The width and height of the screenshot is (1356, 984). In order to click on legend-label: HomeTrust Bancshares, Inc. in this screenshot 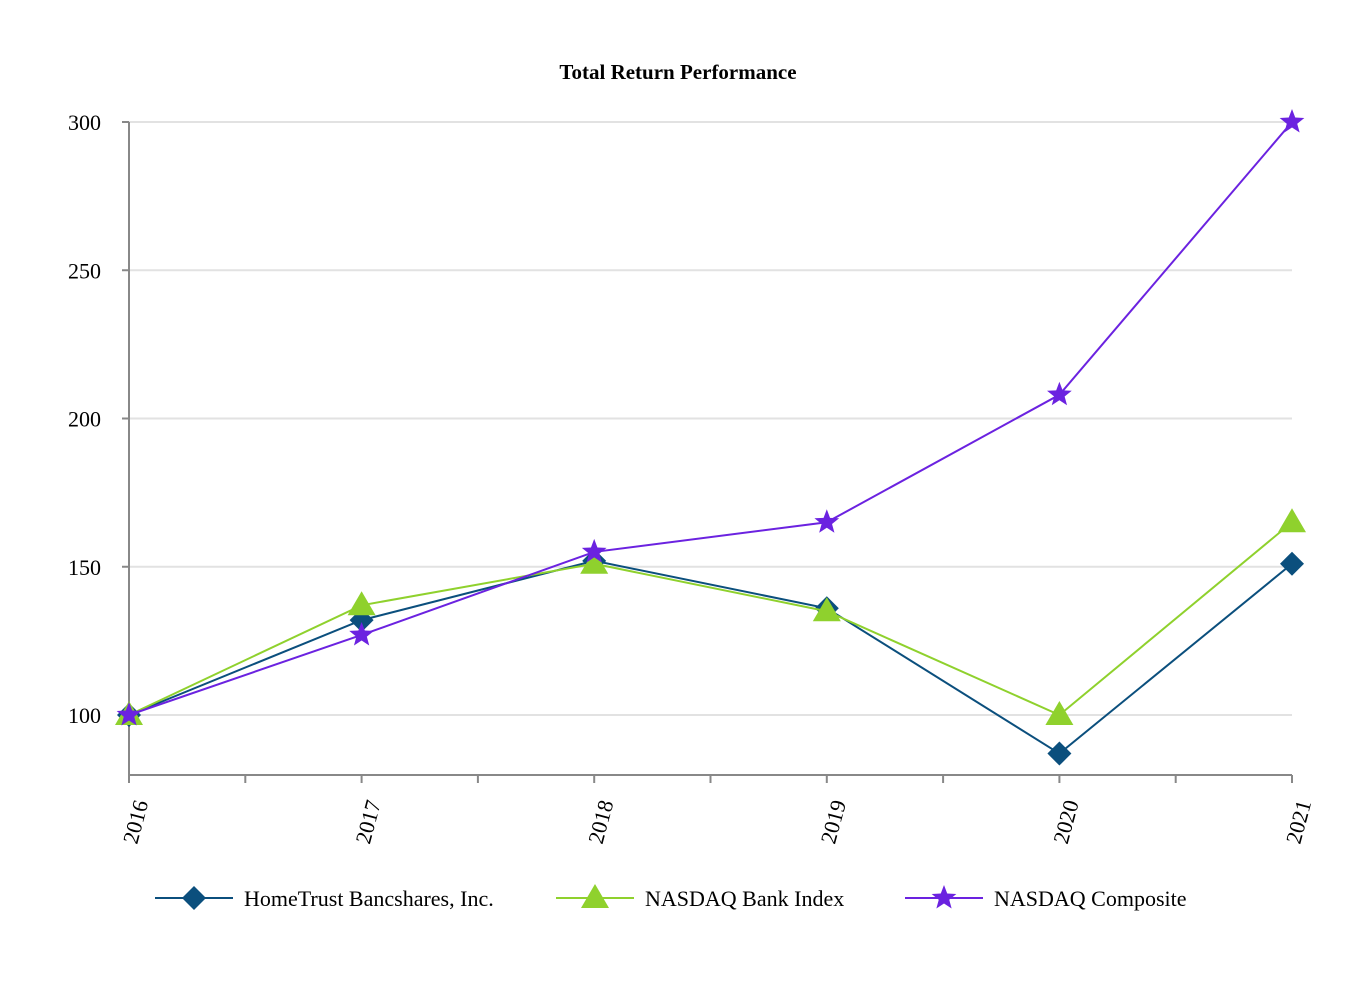, I will do `click(369, 898)`.